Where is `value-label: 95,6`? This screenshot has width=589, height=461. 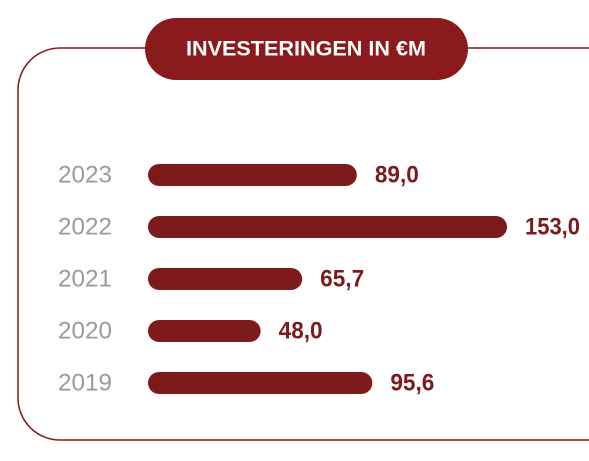 value-label: 95,6 is located at coordinates (412, 382).